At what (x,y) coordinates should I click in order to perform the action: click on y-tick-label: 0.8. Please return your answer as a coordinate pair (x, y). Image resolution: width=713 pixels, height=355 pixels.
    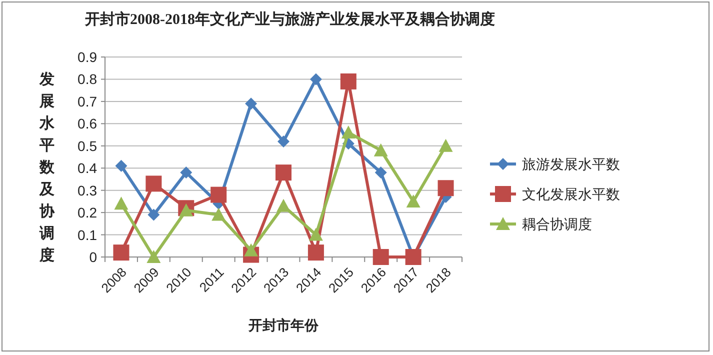
    Looking at the image, I should click on (88, 79).